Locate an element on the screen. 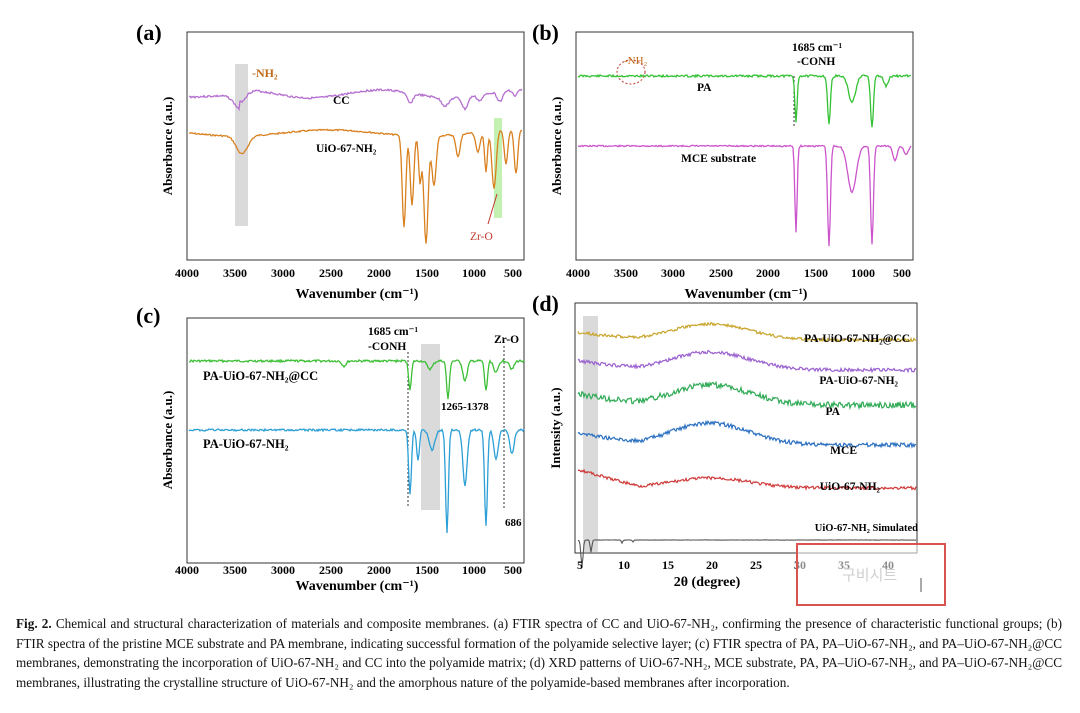  panel-d-series-mce is located at coordinates (747, 434).